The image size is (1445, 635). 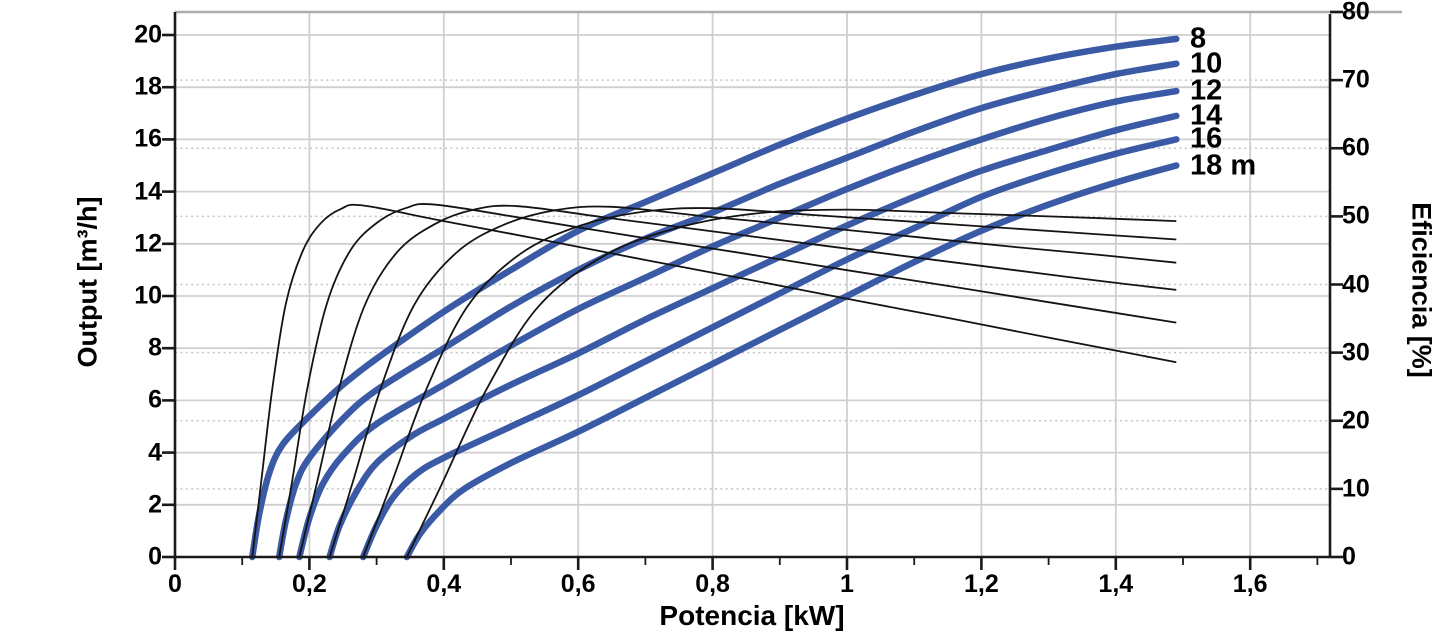 I want to click on y-axis-left-title: Output [m³/h], so click(x=87, y=282).